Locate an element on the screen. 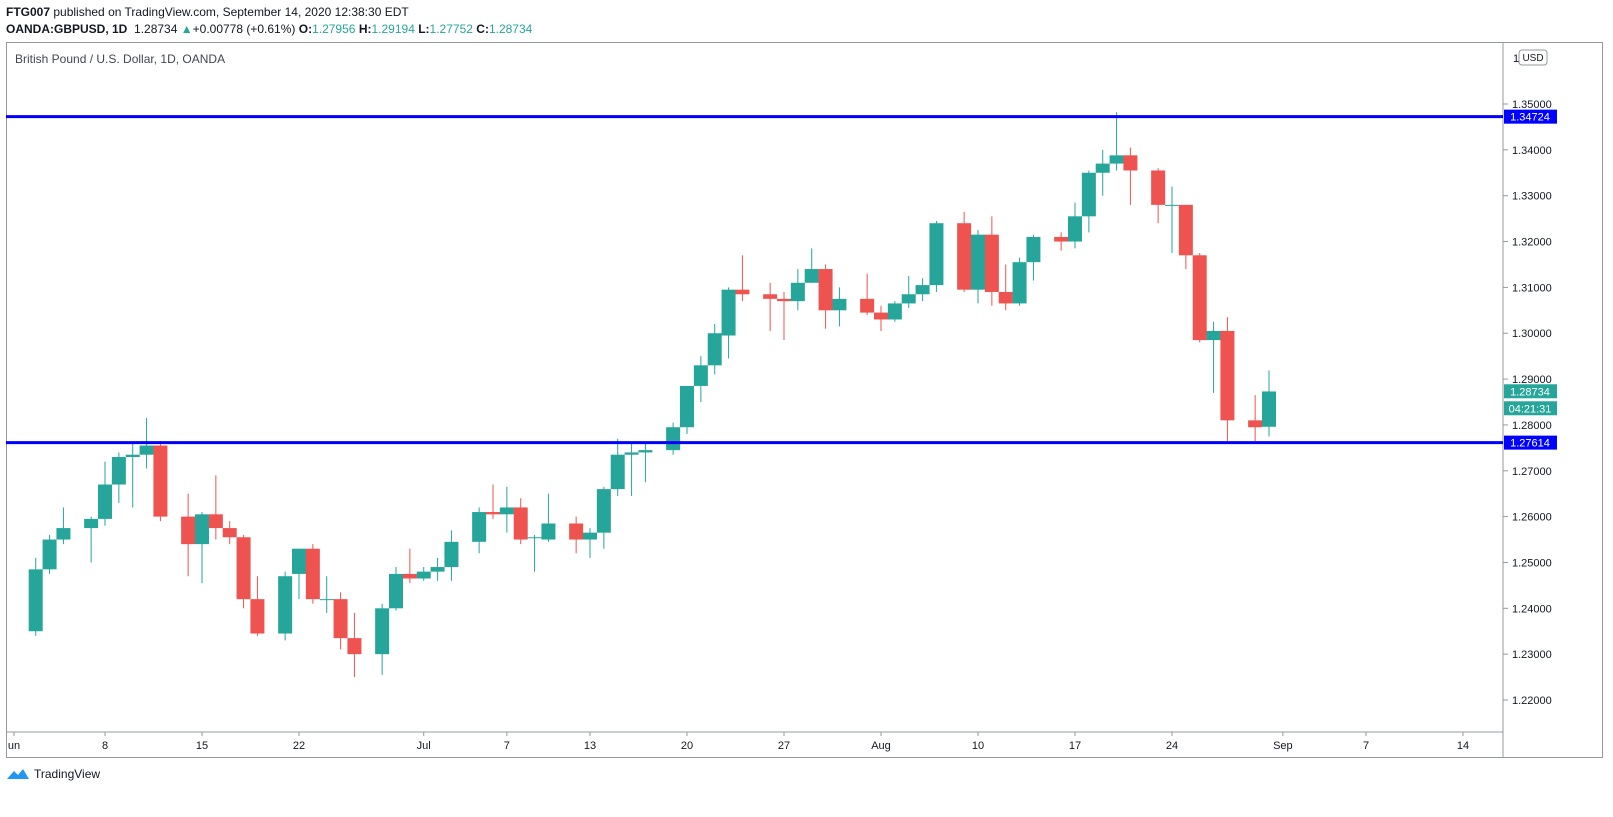 The width and height of the screenshot is (1613, 817). author-name: FTG007 is located at coordinates (28, 12).